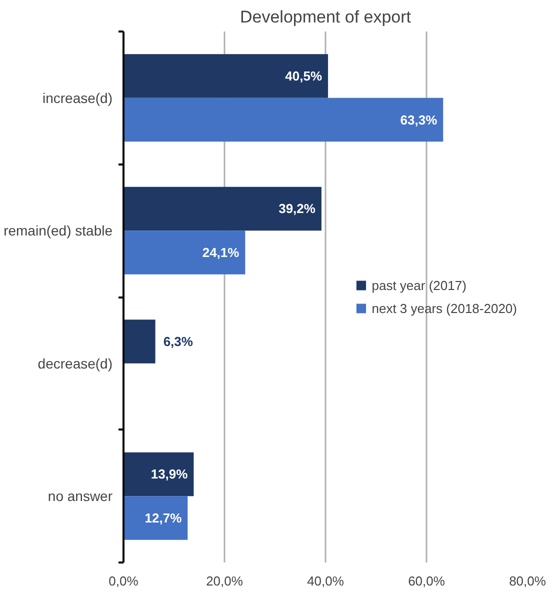  Describe the element at coordinates (444, 308) in the screenshot. I see `legend-label: next 3 years (2018-2020)` at that location.